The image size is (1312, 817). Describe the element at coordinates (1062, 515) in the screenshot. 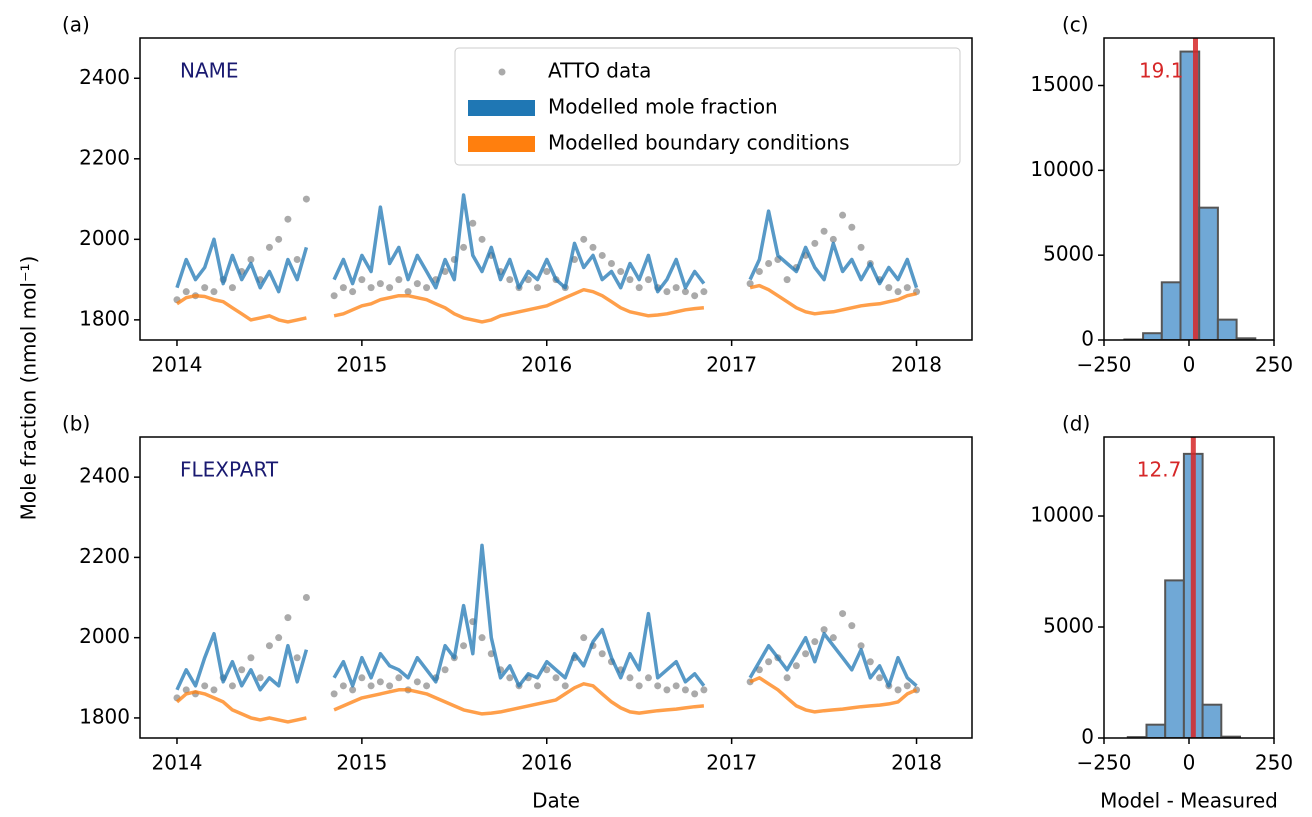

I see `y-tick-label: 10000` at that location.